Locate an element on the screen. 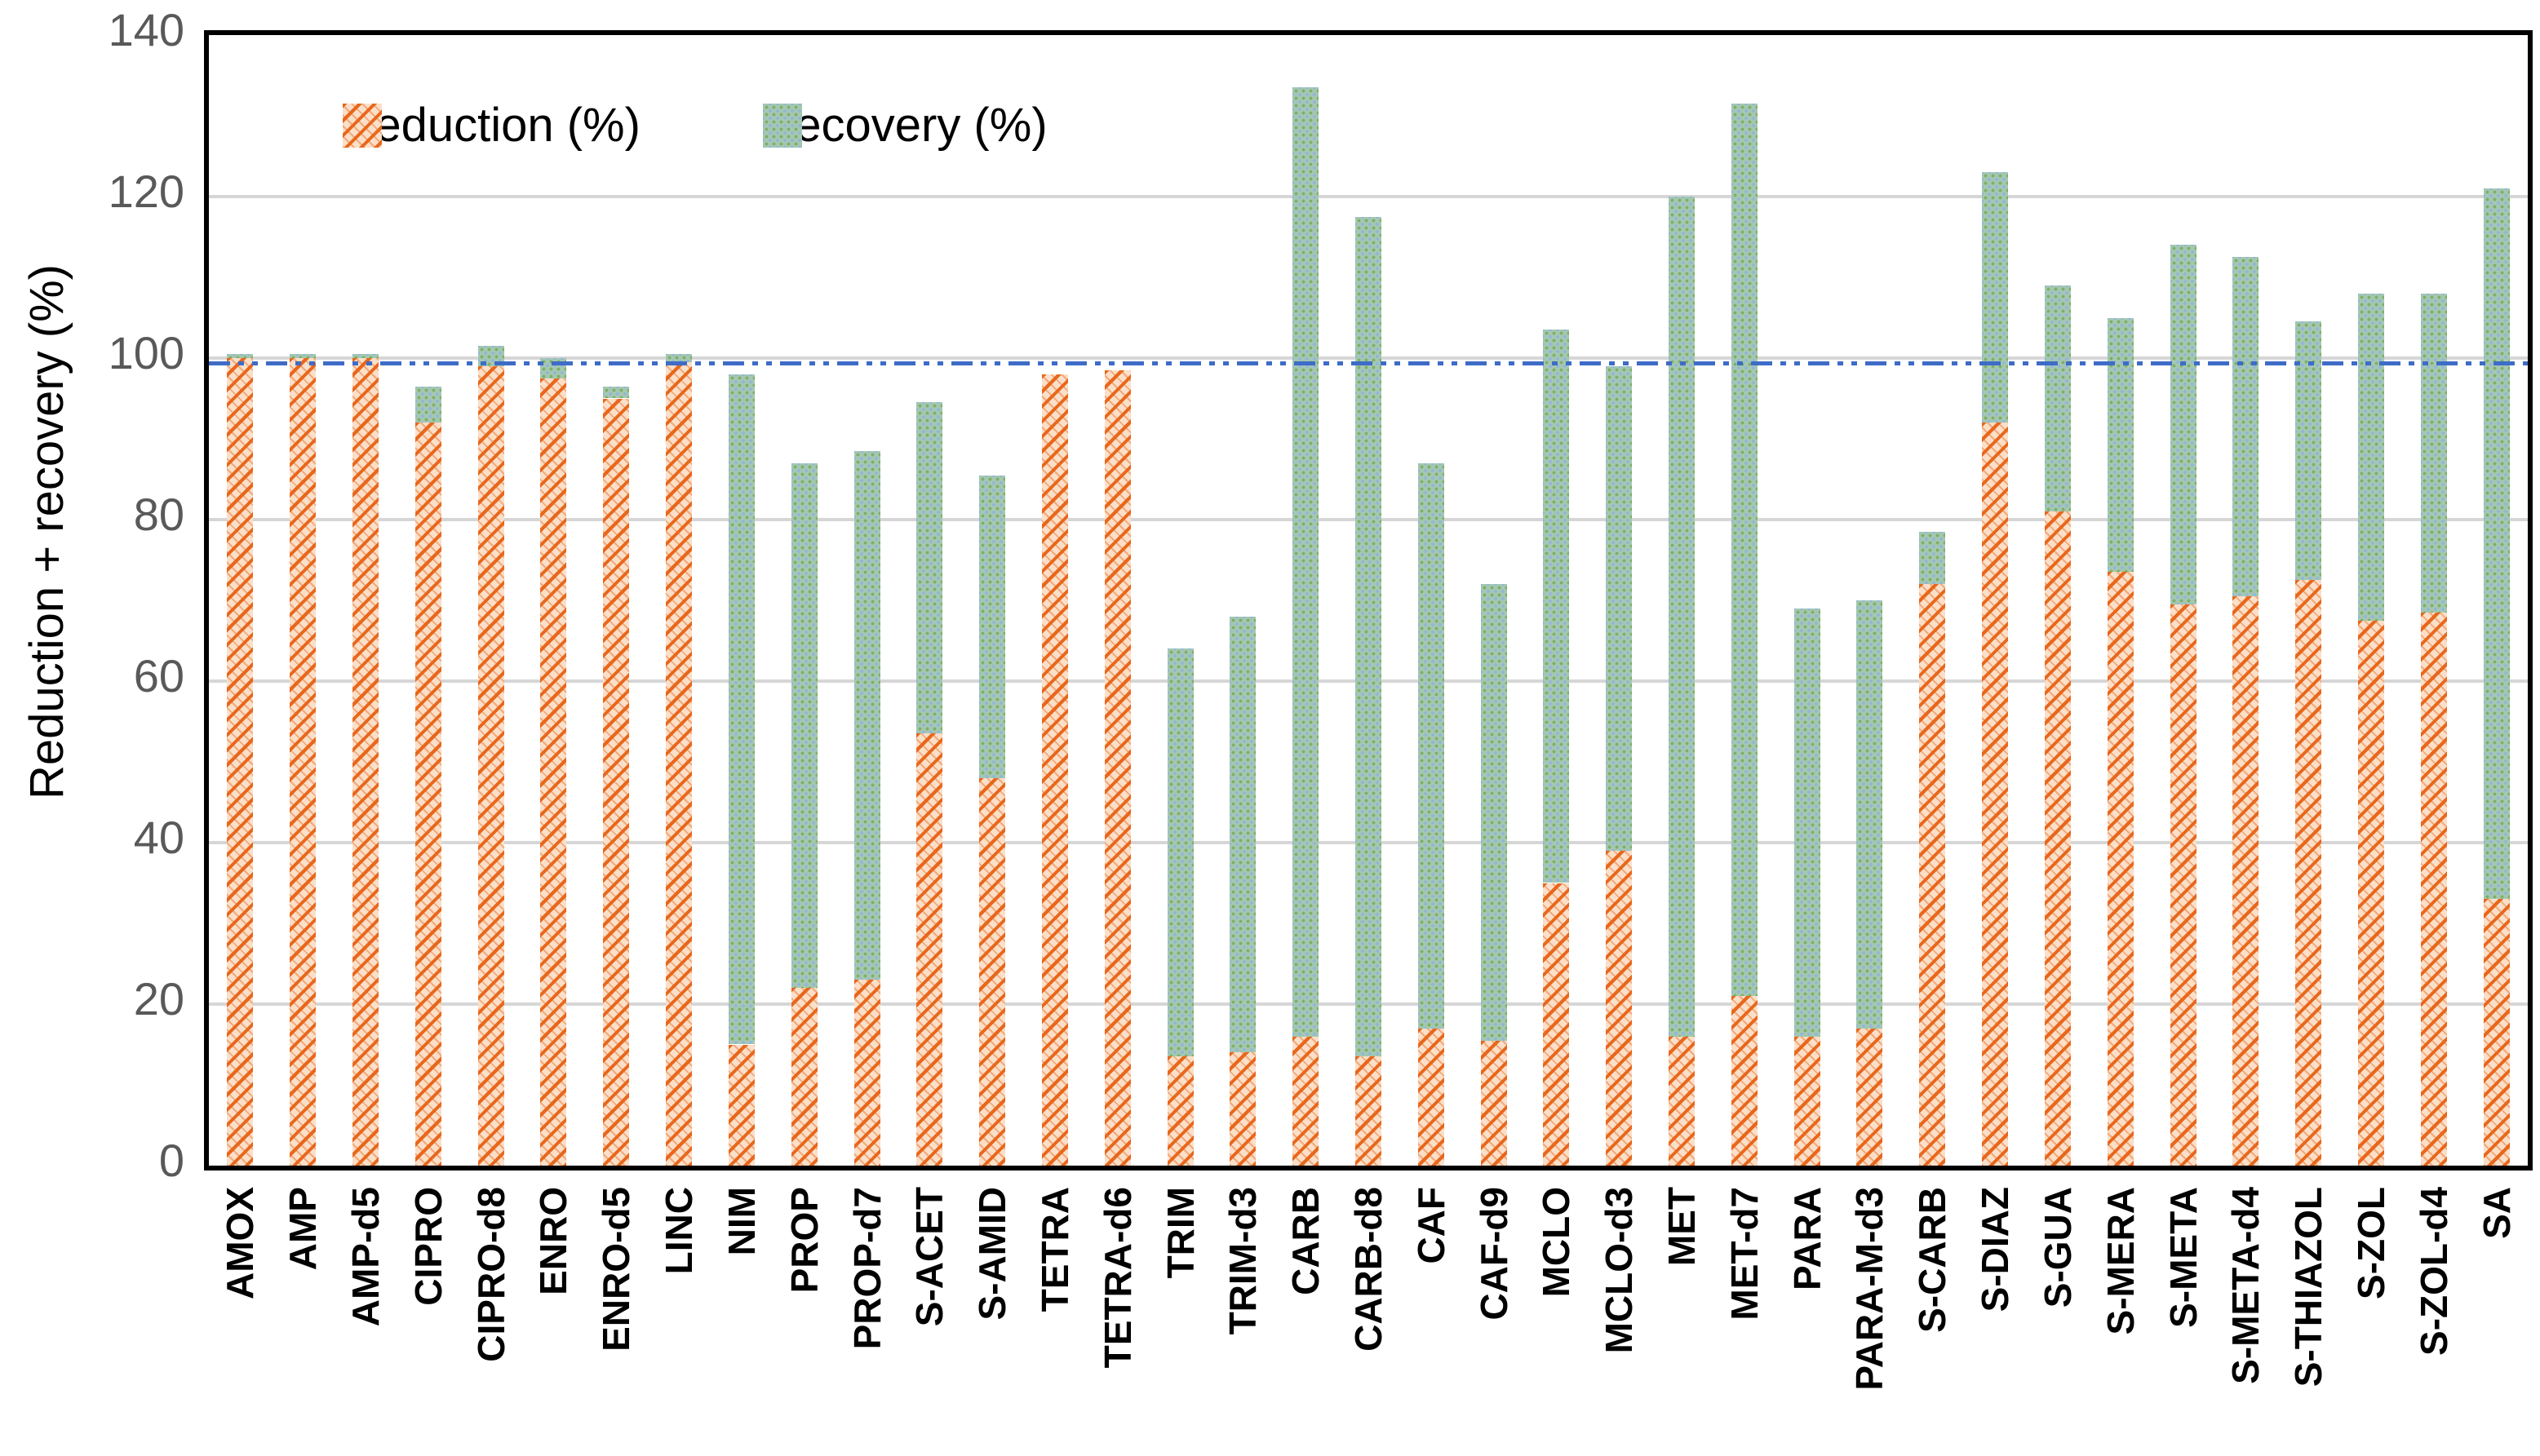  x-label-PROP-d7: PROP-d7 is located at coordinates (867, 1268).